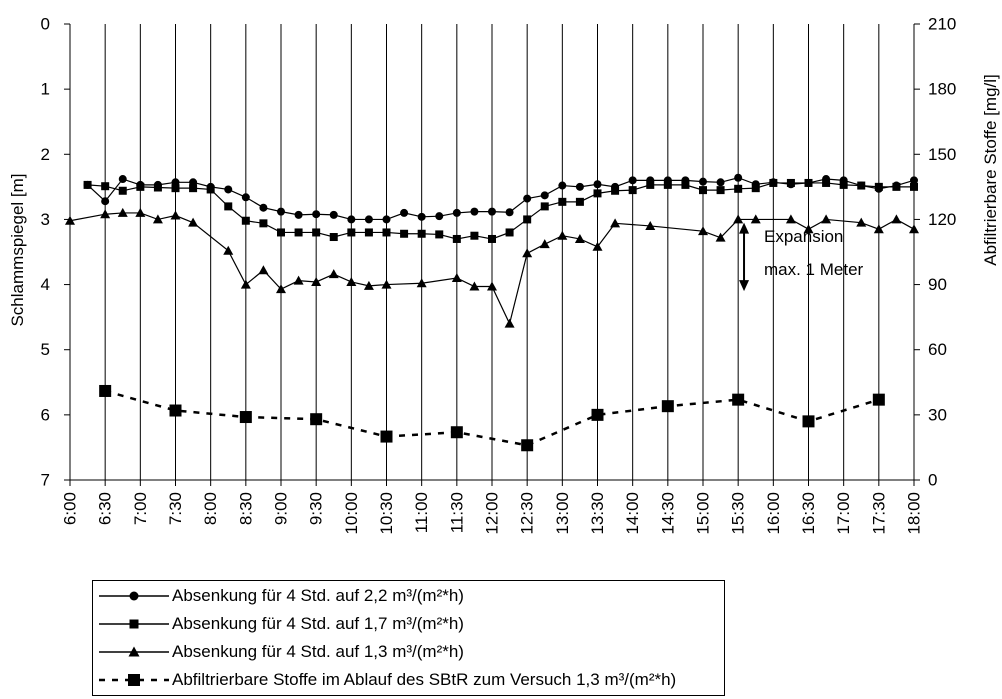 The height and width of the screenshot is (699, 1002). I want to click on expansion-max-label: max. 1 Meter, so click(814, 269).